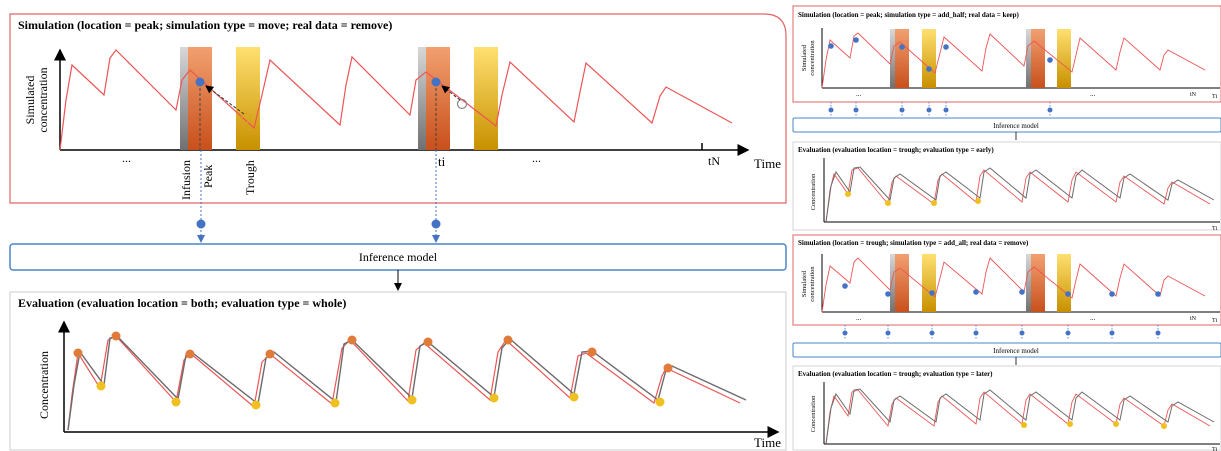 This screenshot has height=451, width=1221. Describe the element at coordinates (1193, 95) in the screenshot. I see `rt-label-tn: tN` at that location.